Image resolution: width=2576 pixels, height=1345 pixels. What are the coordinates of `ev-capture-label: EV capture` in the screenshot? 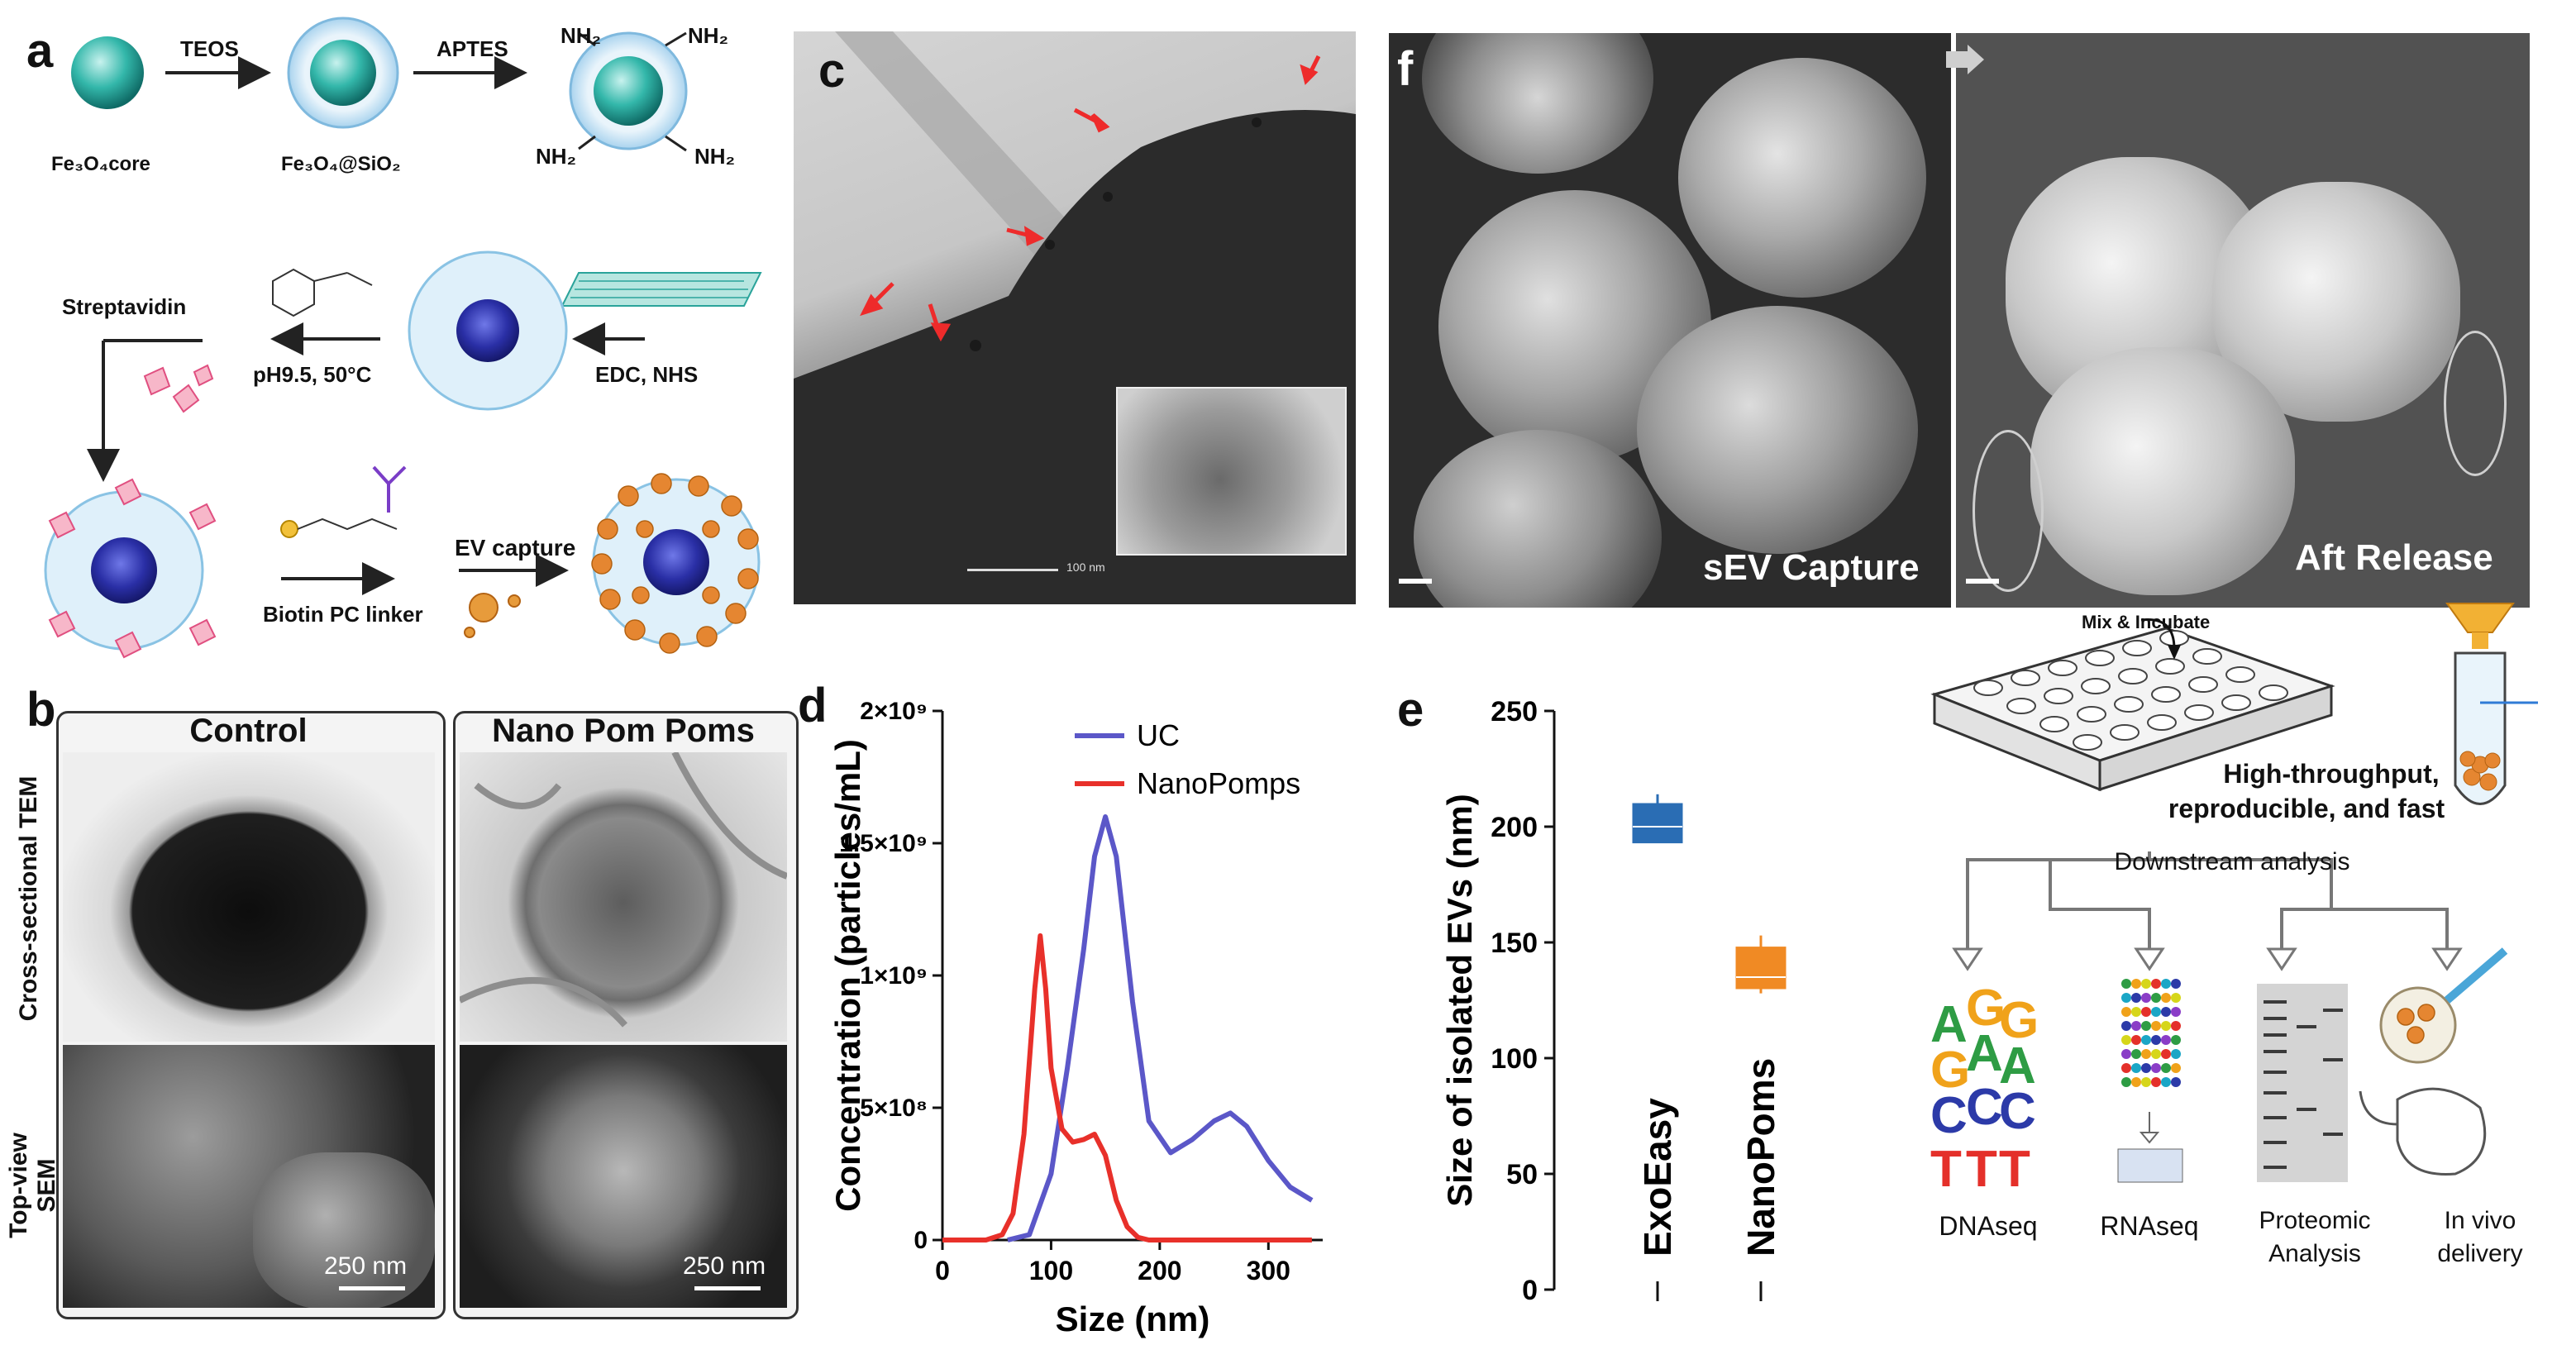 It's located at (515, 547).